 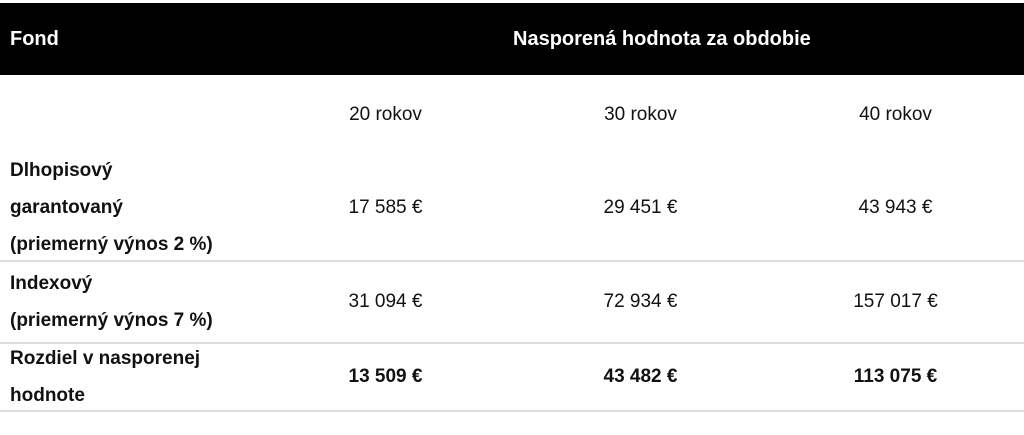 I want to click on cell-value: 29 451 €, so click(x=640, y=207).